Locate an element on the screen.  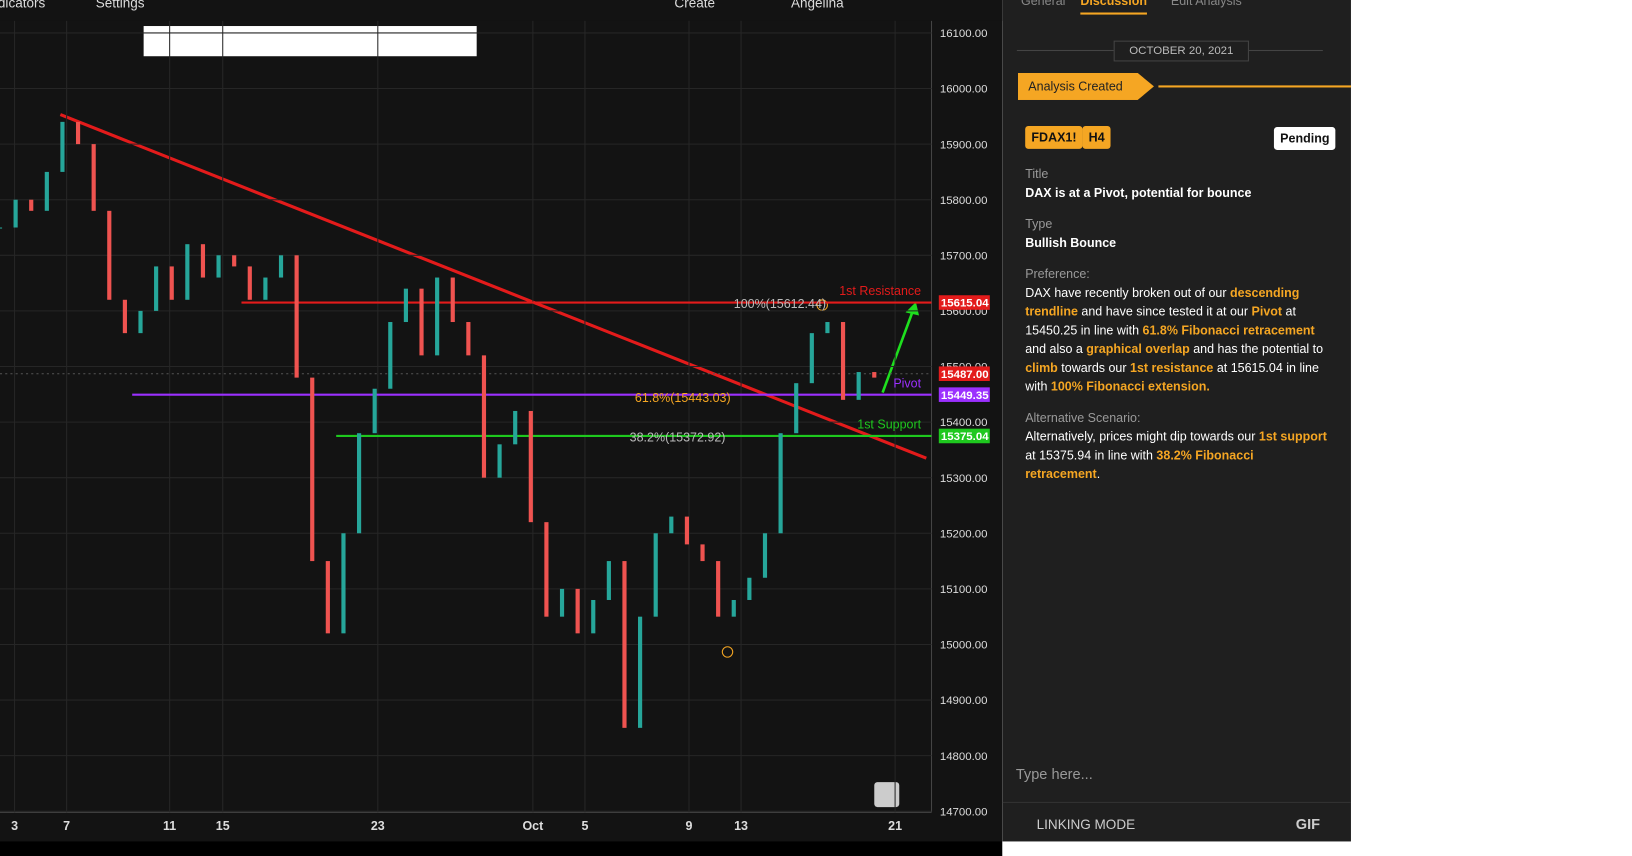
highlight: 61.8% Fibonacci retracement is located at coordinates (1228, 330).